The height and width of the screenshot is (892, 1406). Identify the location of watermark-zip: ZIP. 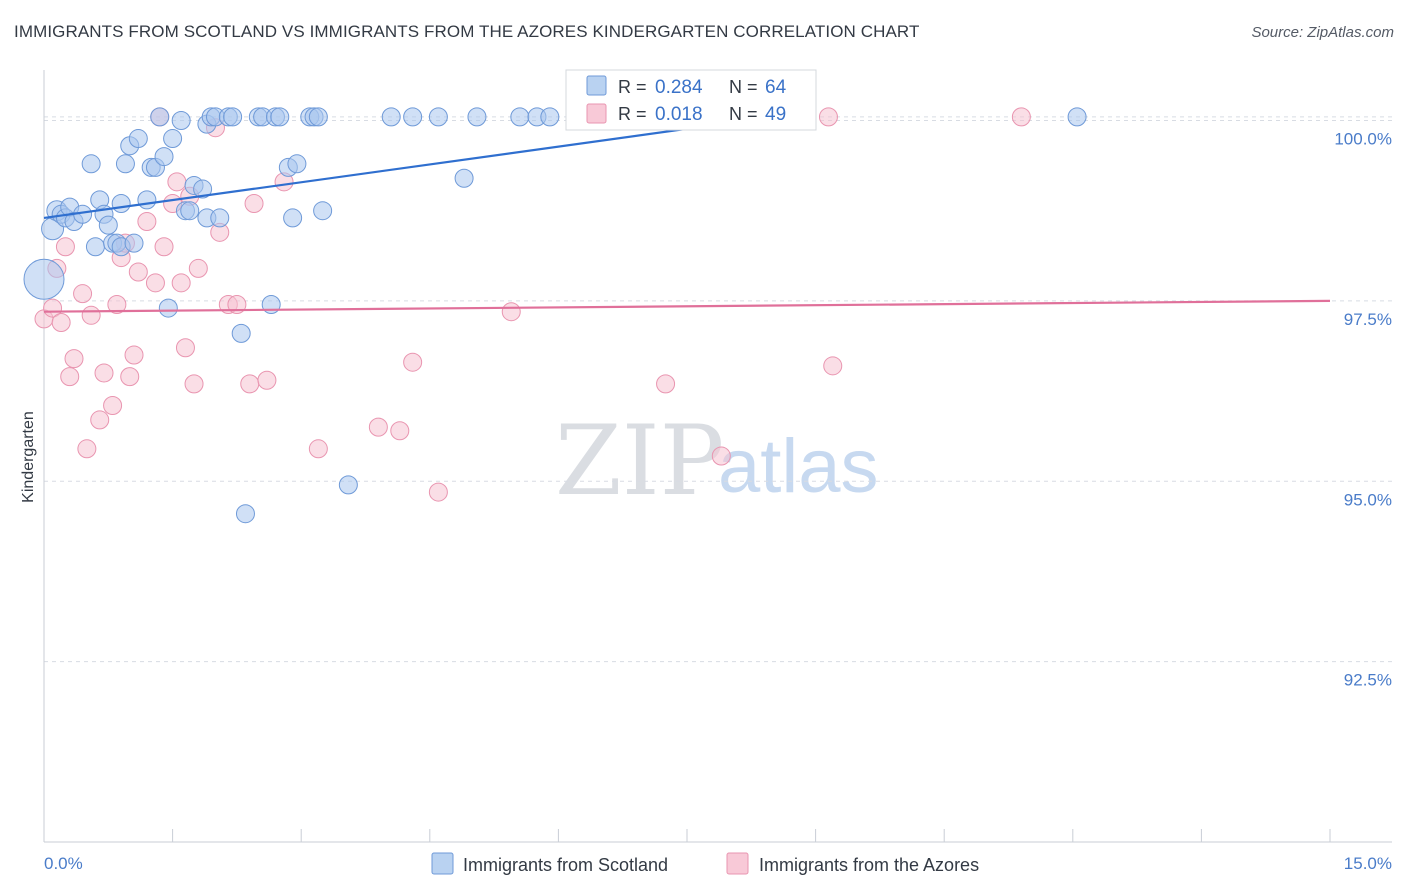
(639, 461).